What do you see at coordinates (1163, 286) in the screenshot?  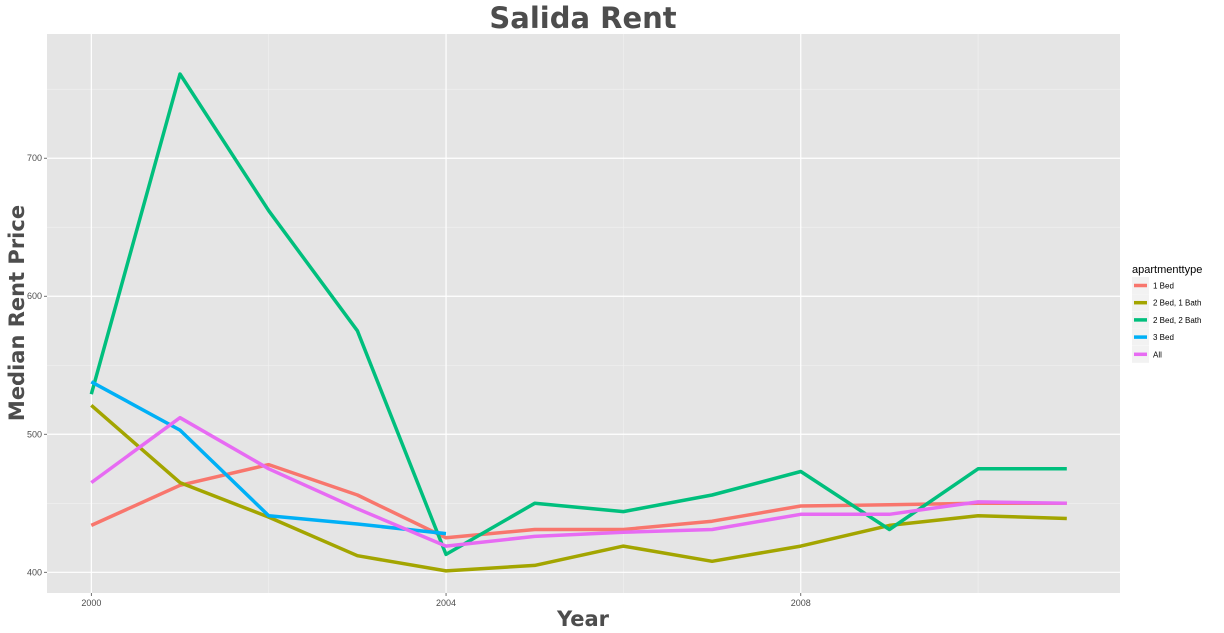 I see `legend-label-1-bed: 1 Bed` at bounding box center [1163, 286].